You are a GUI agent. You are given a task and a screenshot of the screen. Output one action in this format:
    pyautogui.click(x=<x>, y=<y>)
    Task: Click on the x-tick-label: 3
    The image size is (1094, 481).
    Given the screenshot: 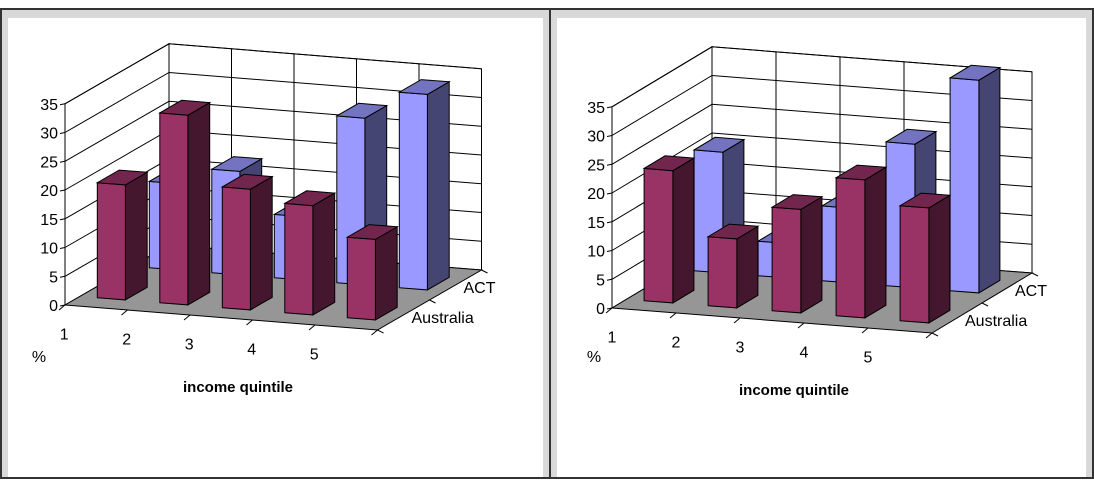 What is the action you would take?
    pyautogui.click(x=740, y=348)
    